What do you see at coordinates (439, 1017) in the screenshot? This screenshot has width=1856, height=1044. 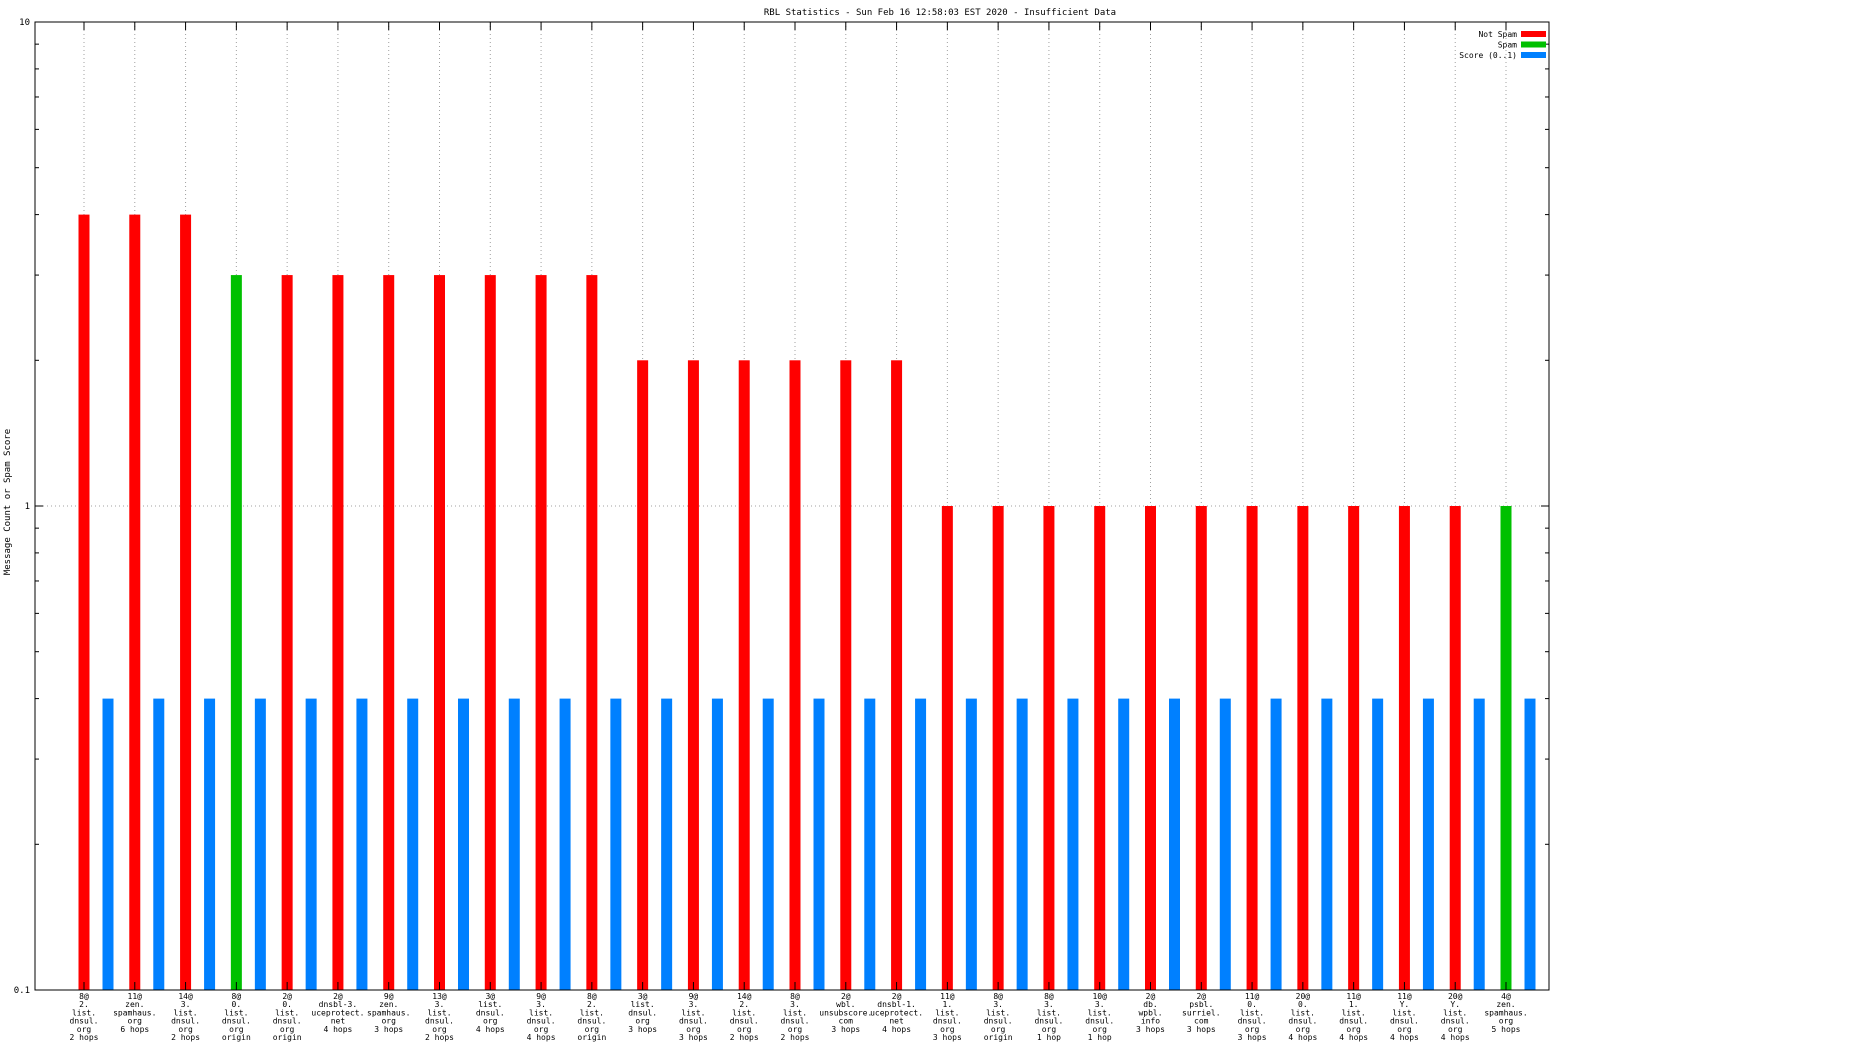 I see `x-category-label: 13@ 3. list. dnsul. org 2 hops` at bounding box center [439, 1017].